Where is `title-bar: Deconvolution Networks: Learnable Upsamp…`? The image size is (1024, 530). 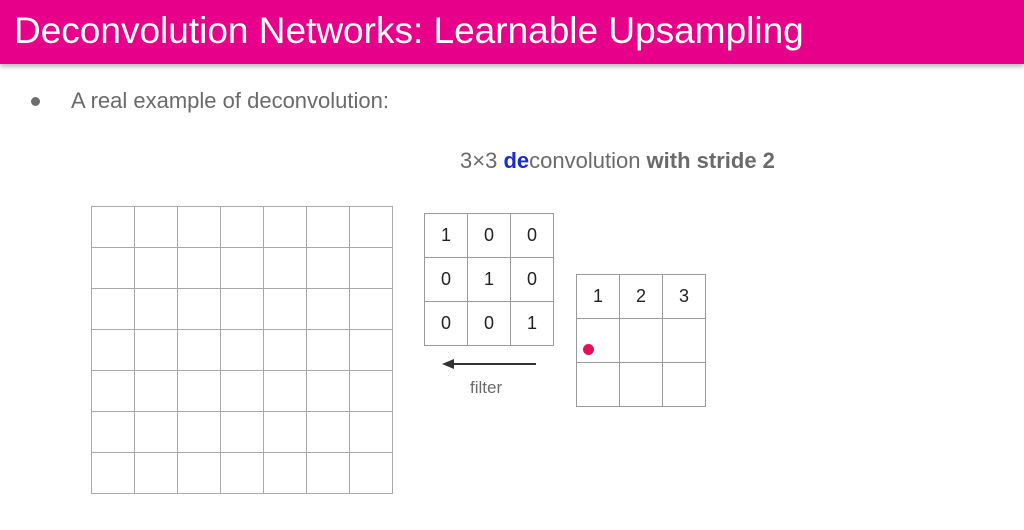
title-bar: Deconvolution Networks: Learnable Upsamp… is located at coordinates (512, 32).